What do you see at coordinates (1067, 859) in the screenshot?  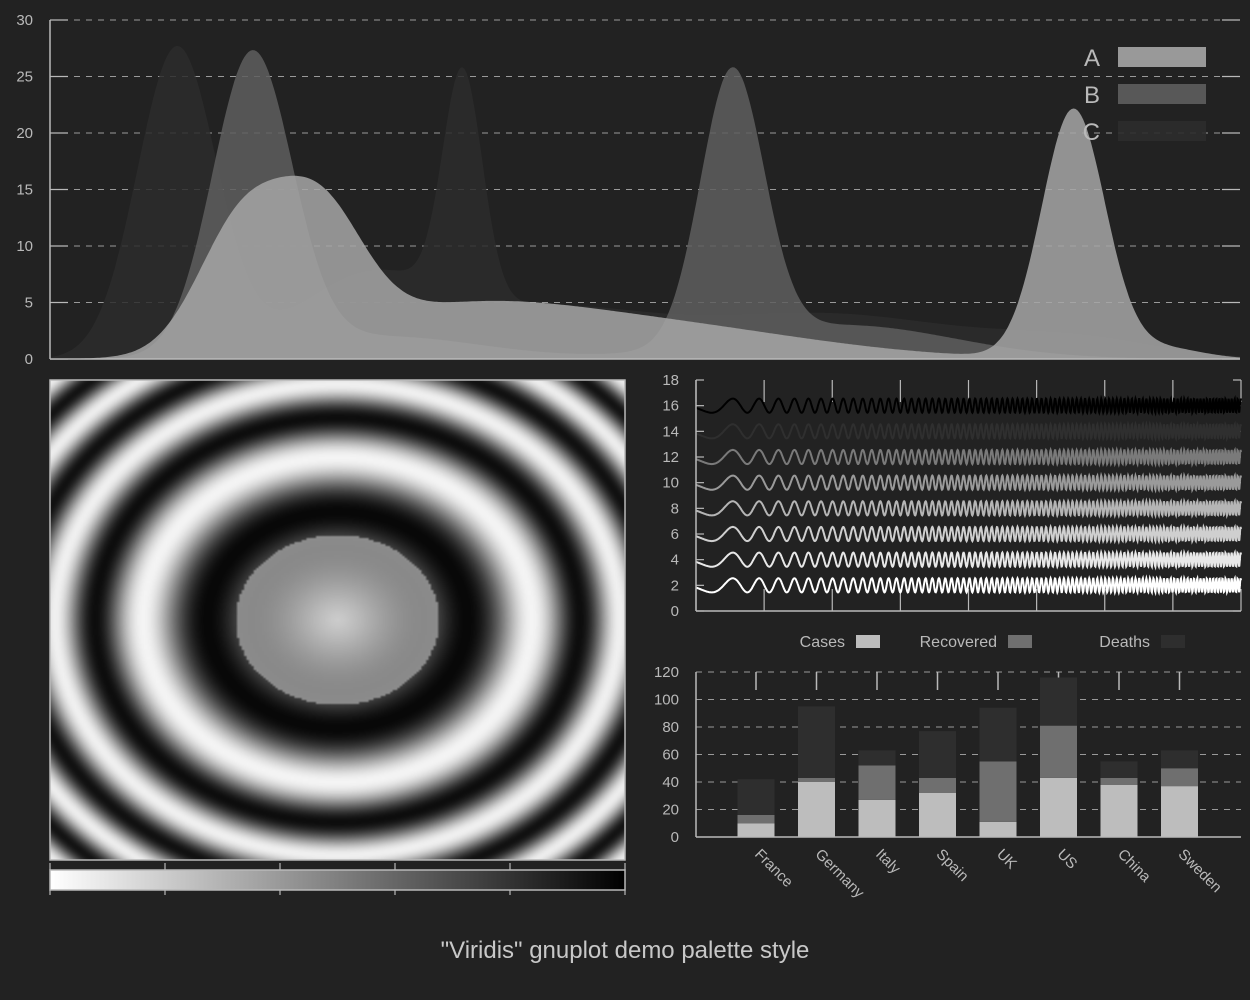 I see `x-tick-label: US` at bounding box center [1067, 859].